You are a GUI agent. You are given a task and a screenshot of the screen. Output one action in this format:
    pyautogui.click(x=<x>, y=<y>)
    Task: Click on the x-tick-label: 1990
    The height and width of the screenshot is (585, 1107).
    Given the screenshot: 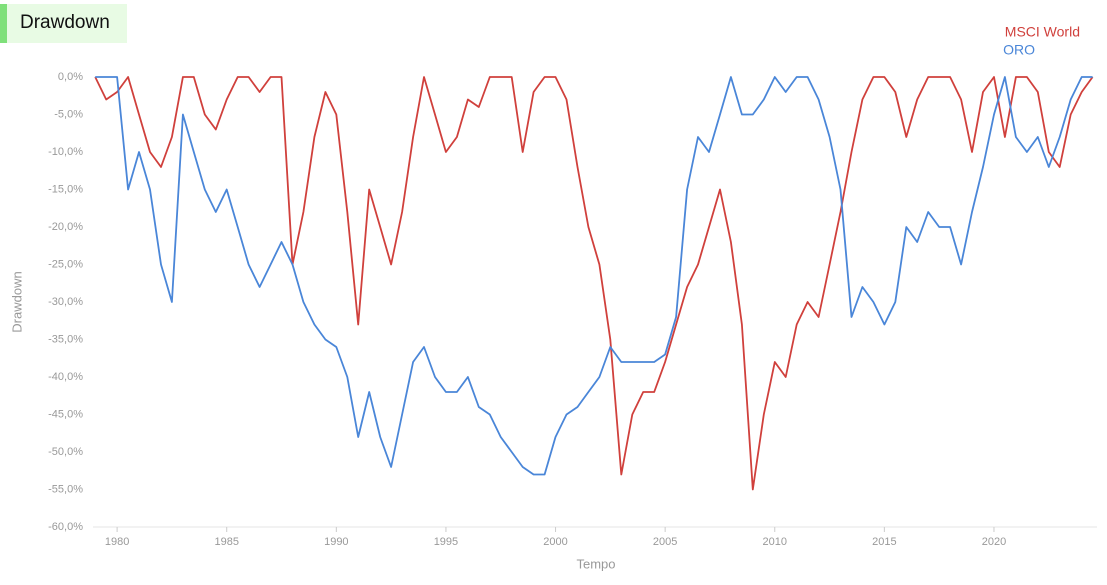 What is the action you would take?
    pyautogui.click(x=336, y=542)
    